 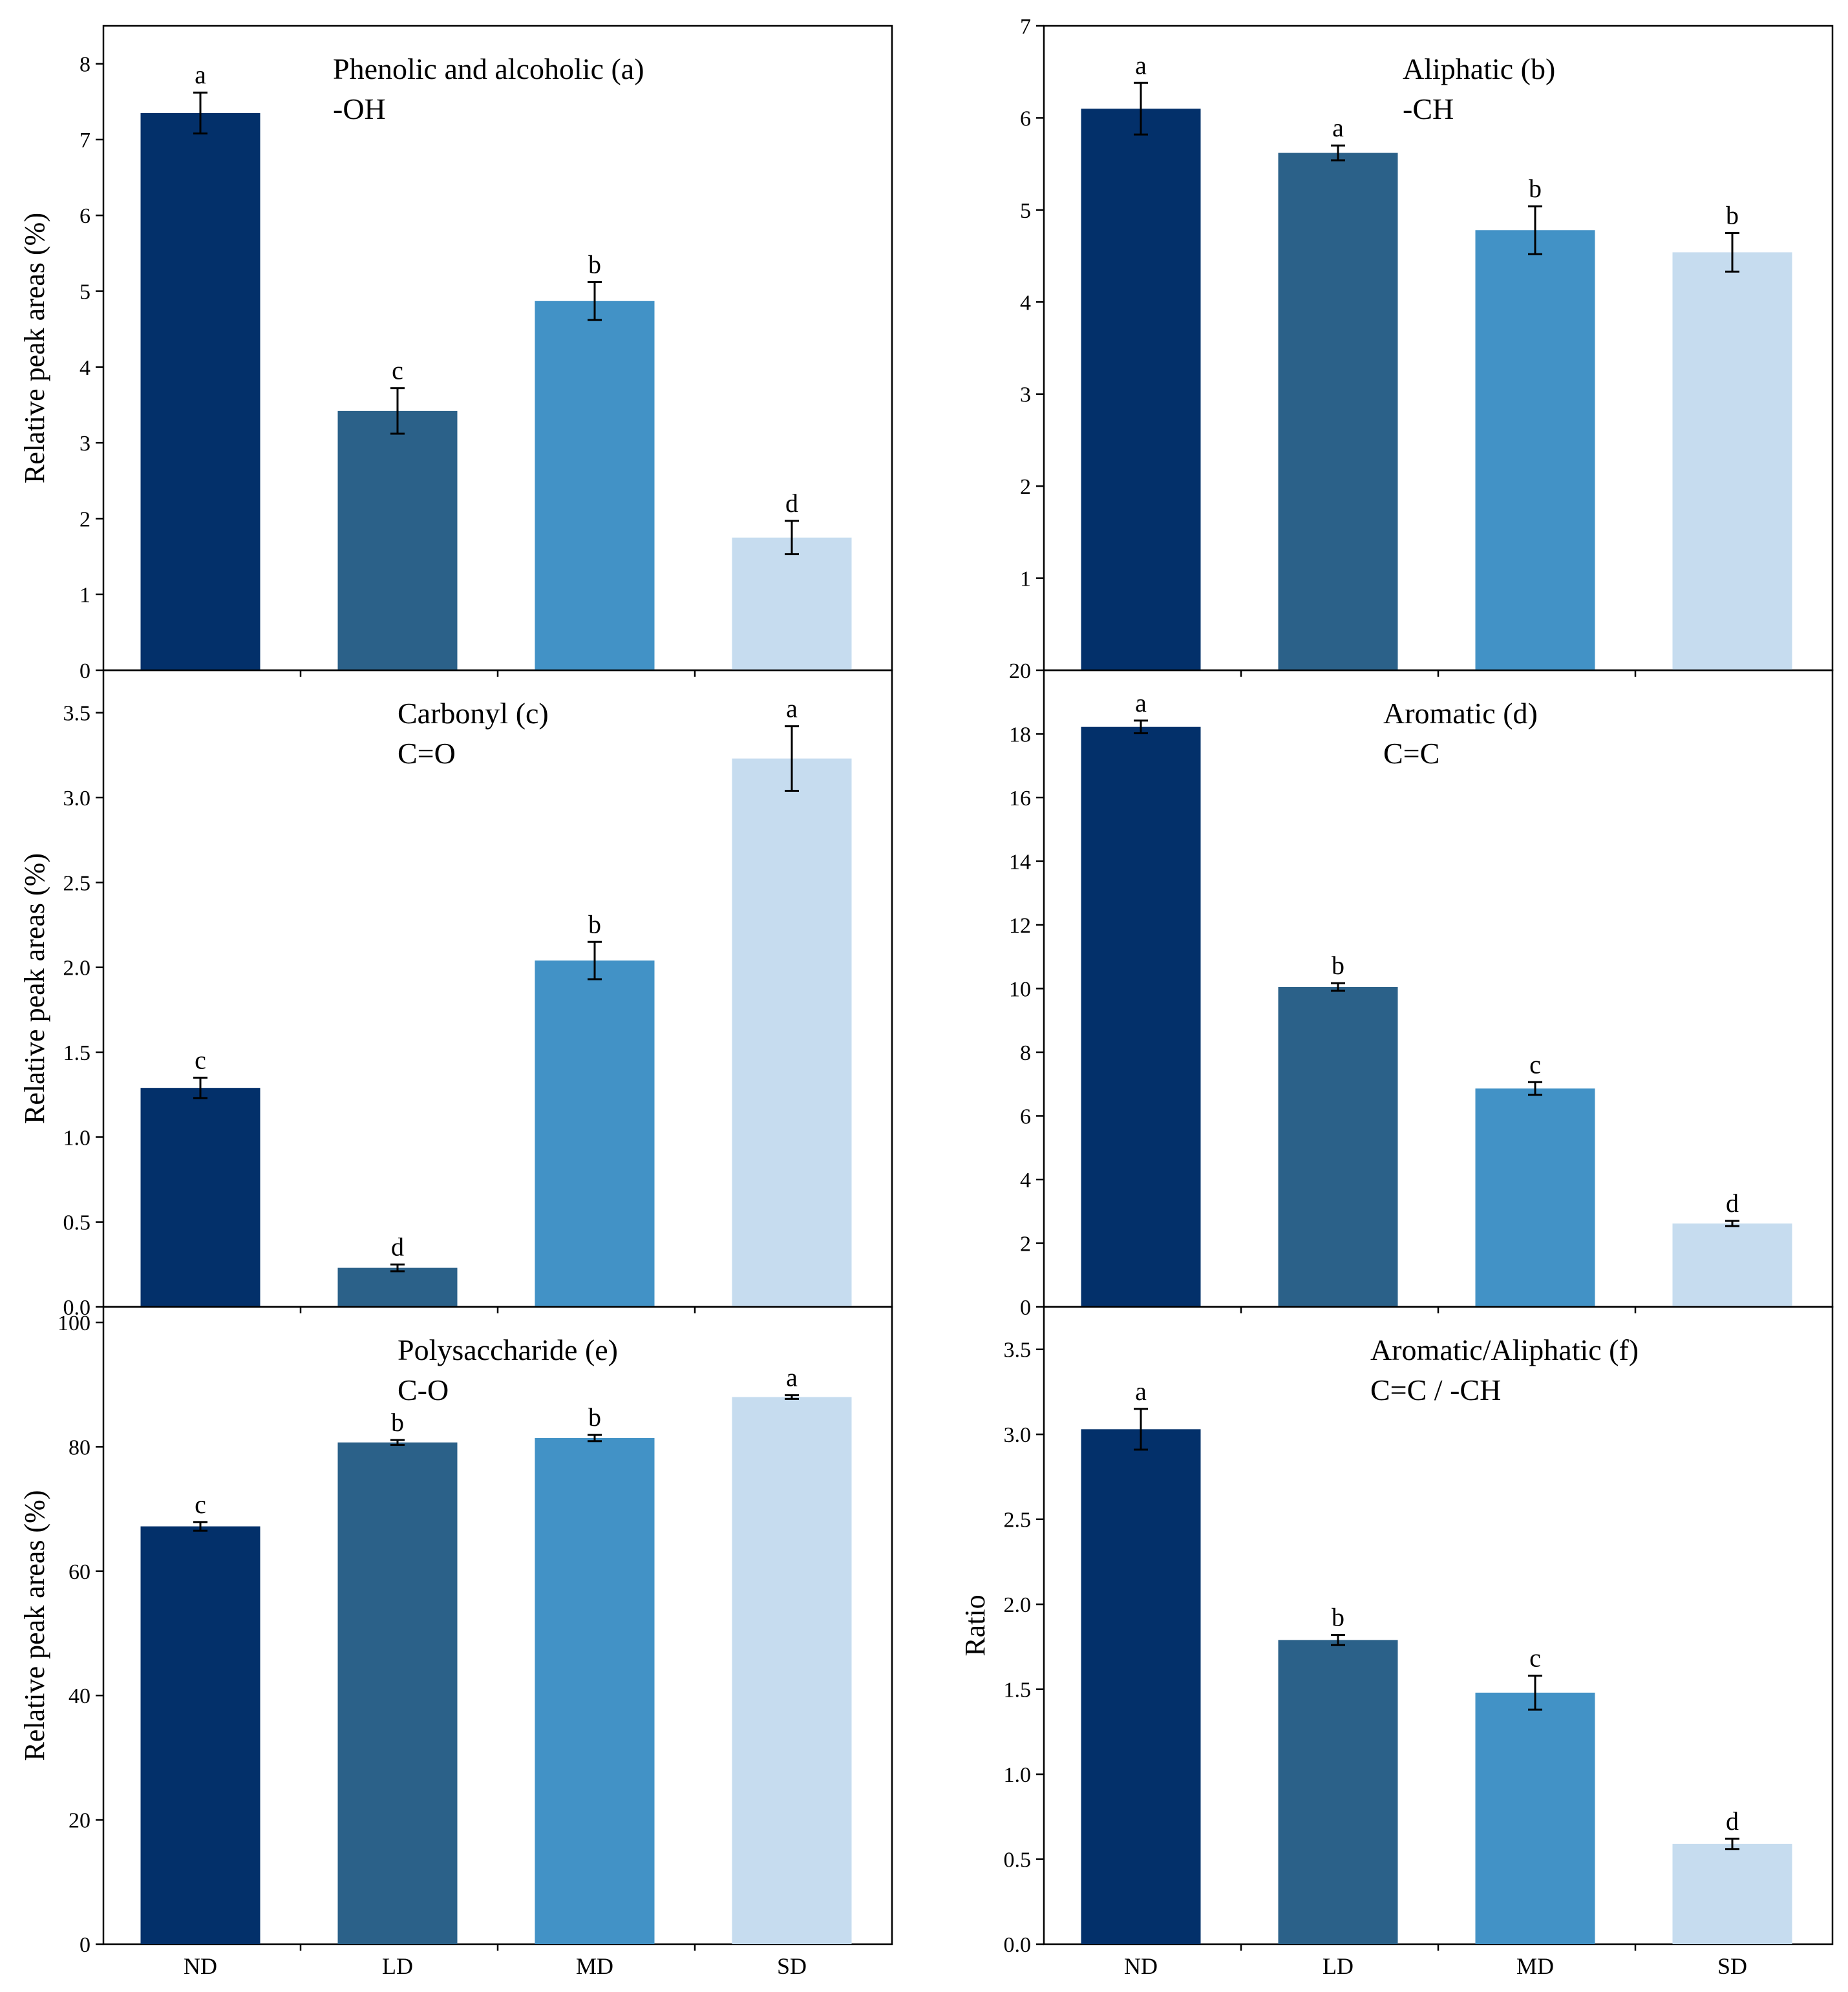 What do you see at coordinates (594, 264) in the screenshot?
I see `significance-letter-a-MD: b` at bounding box center [594, 264].